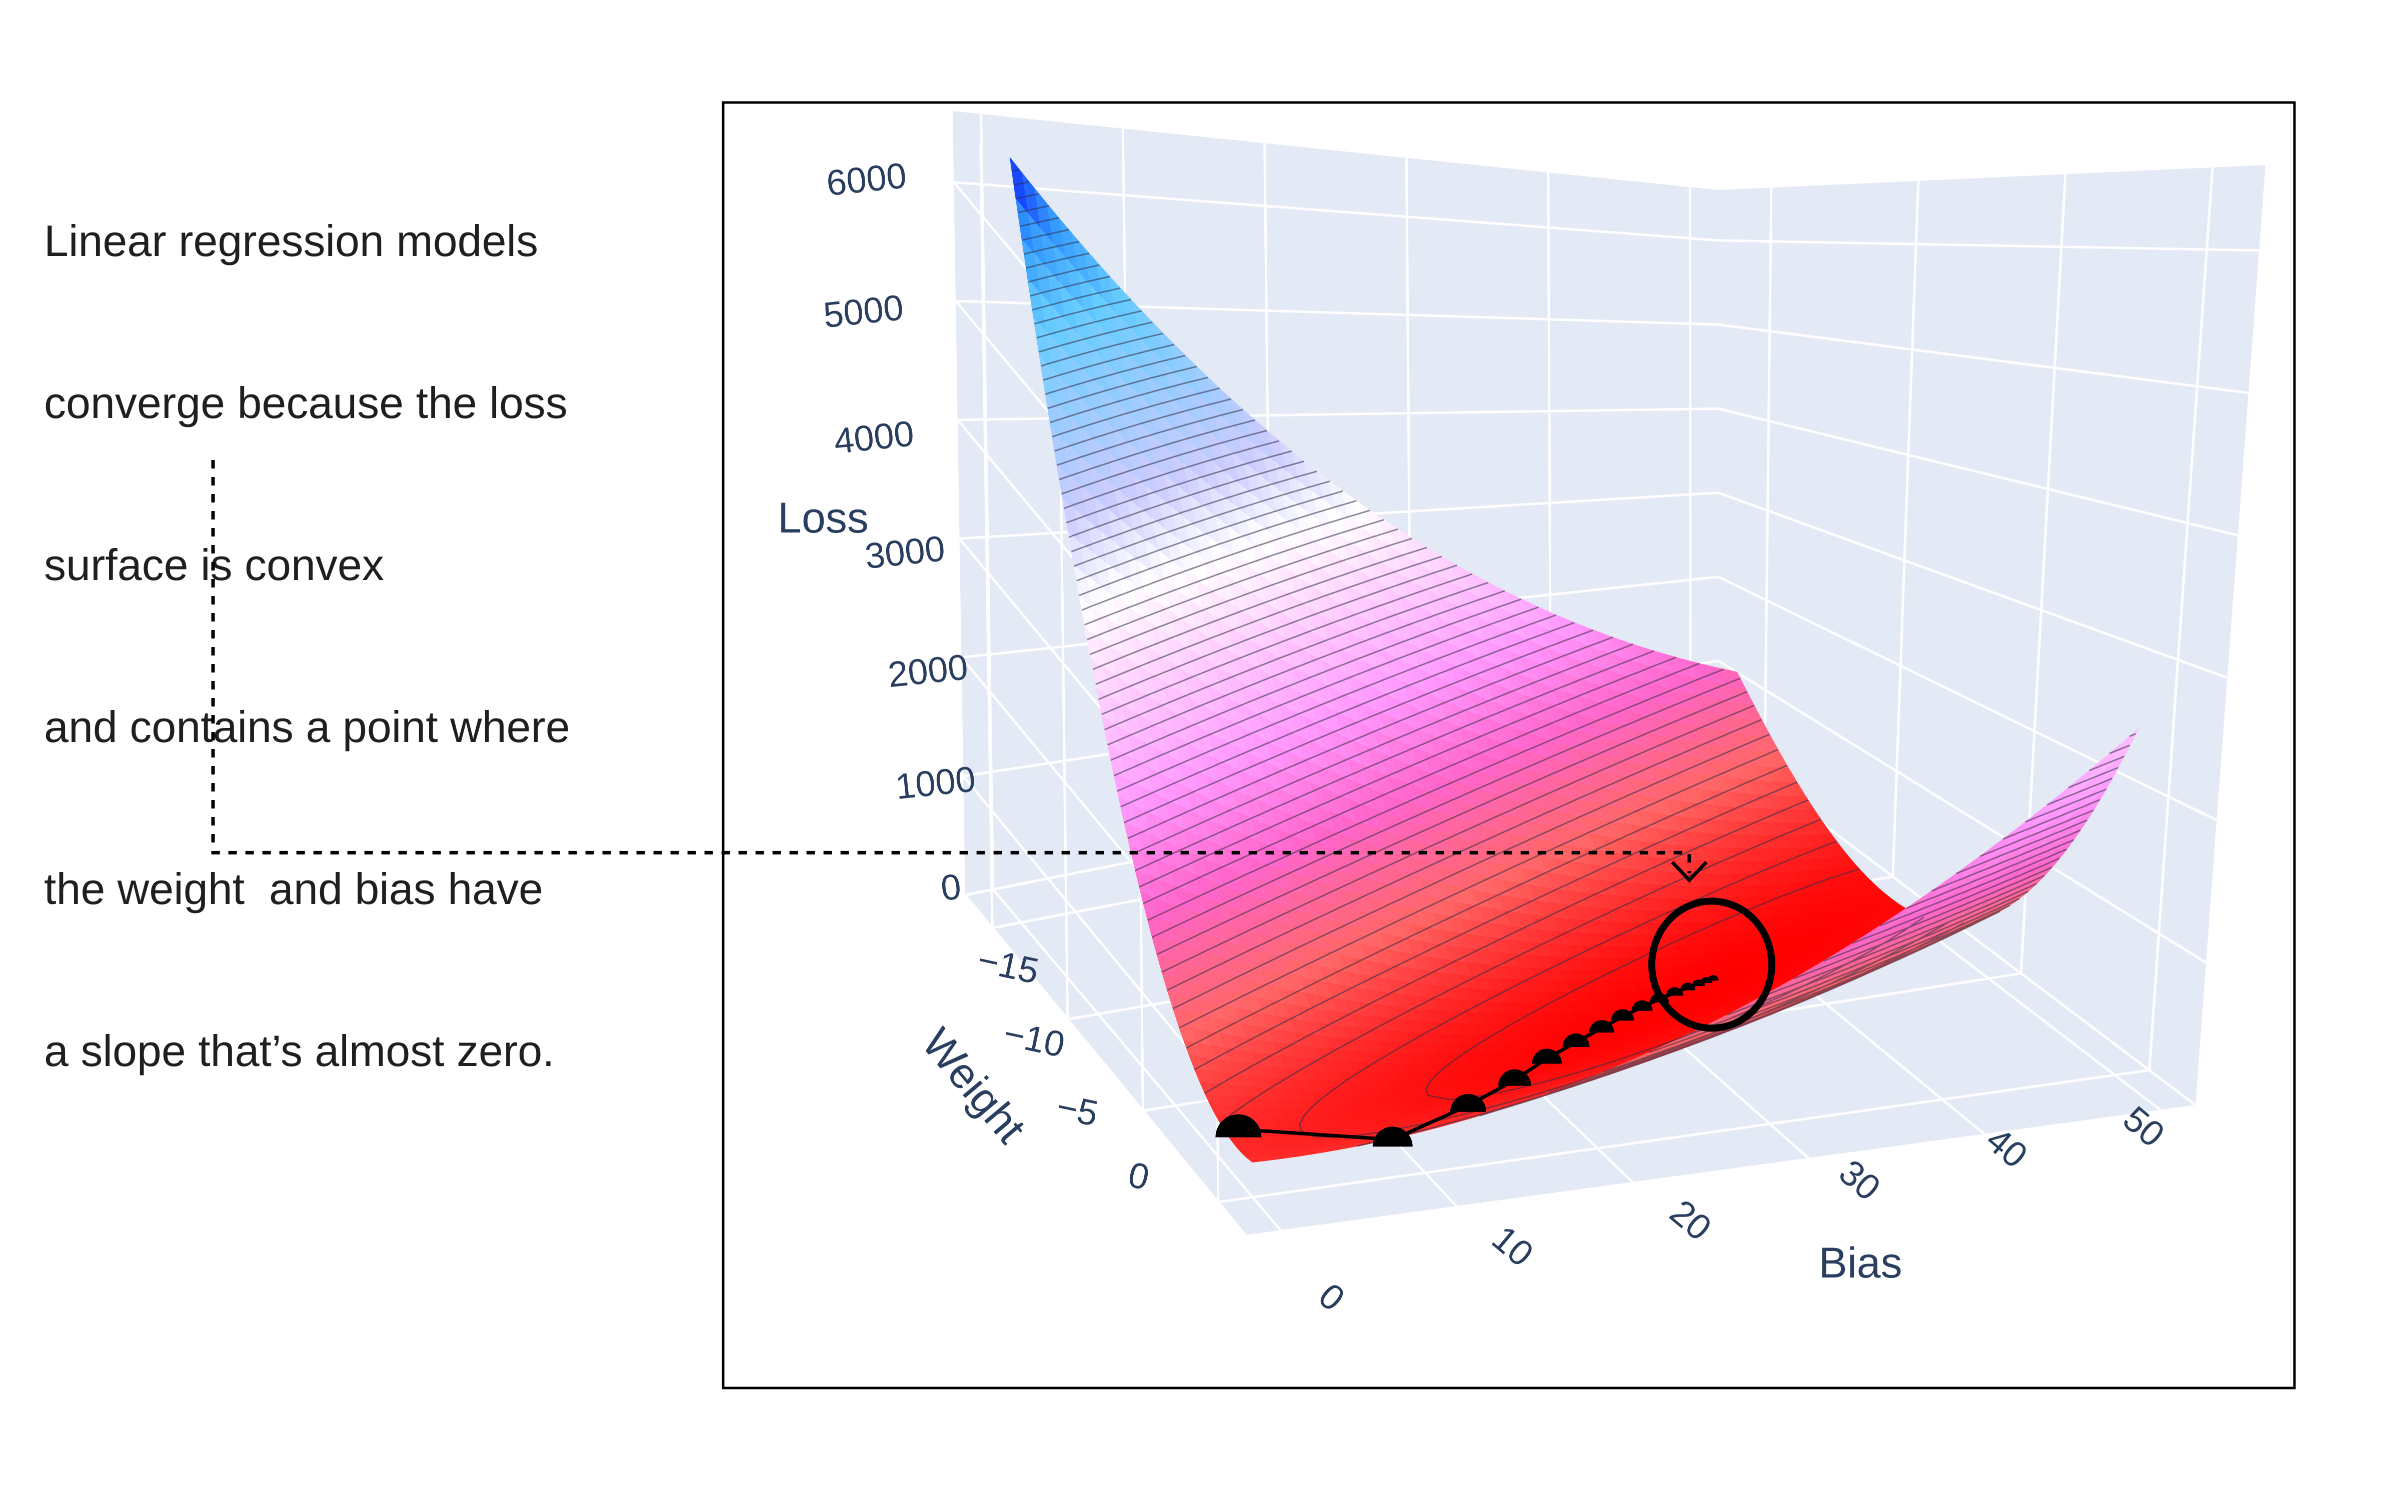 Image resolution: width=2408 pixels, height=1512 pixels. Describe the element at coordinates (1711, 965) in the screenshot. I see `convergence-circle-annotation` at that location.